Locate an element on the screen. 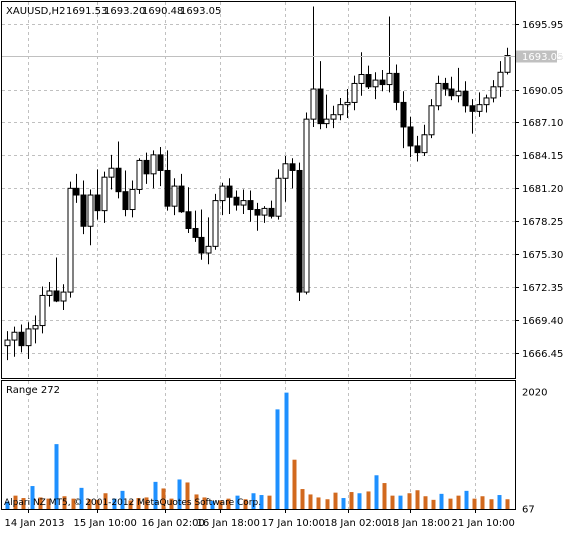 The height and width of the screenshot is (534, 569). time-tick-label: 16 Jan 18:00 is located at coordinates (228, 523).